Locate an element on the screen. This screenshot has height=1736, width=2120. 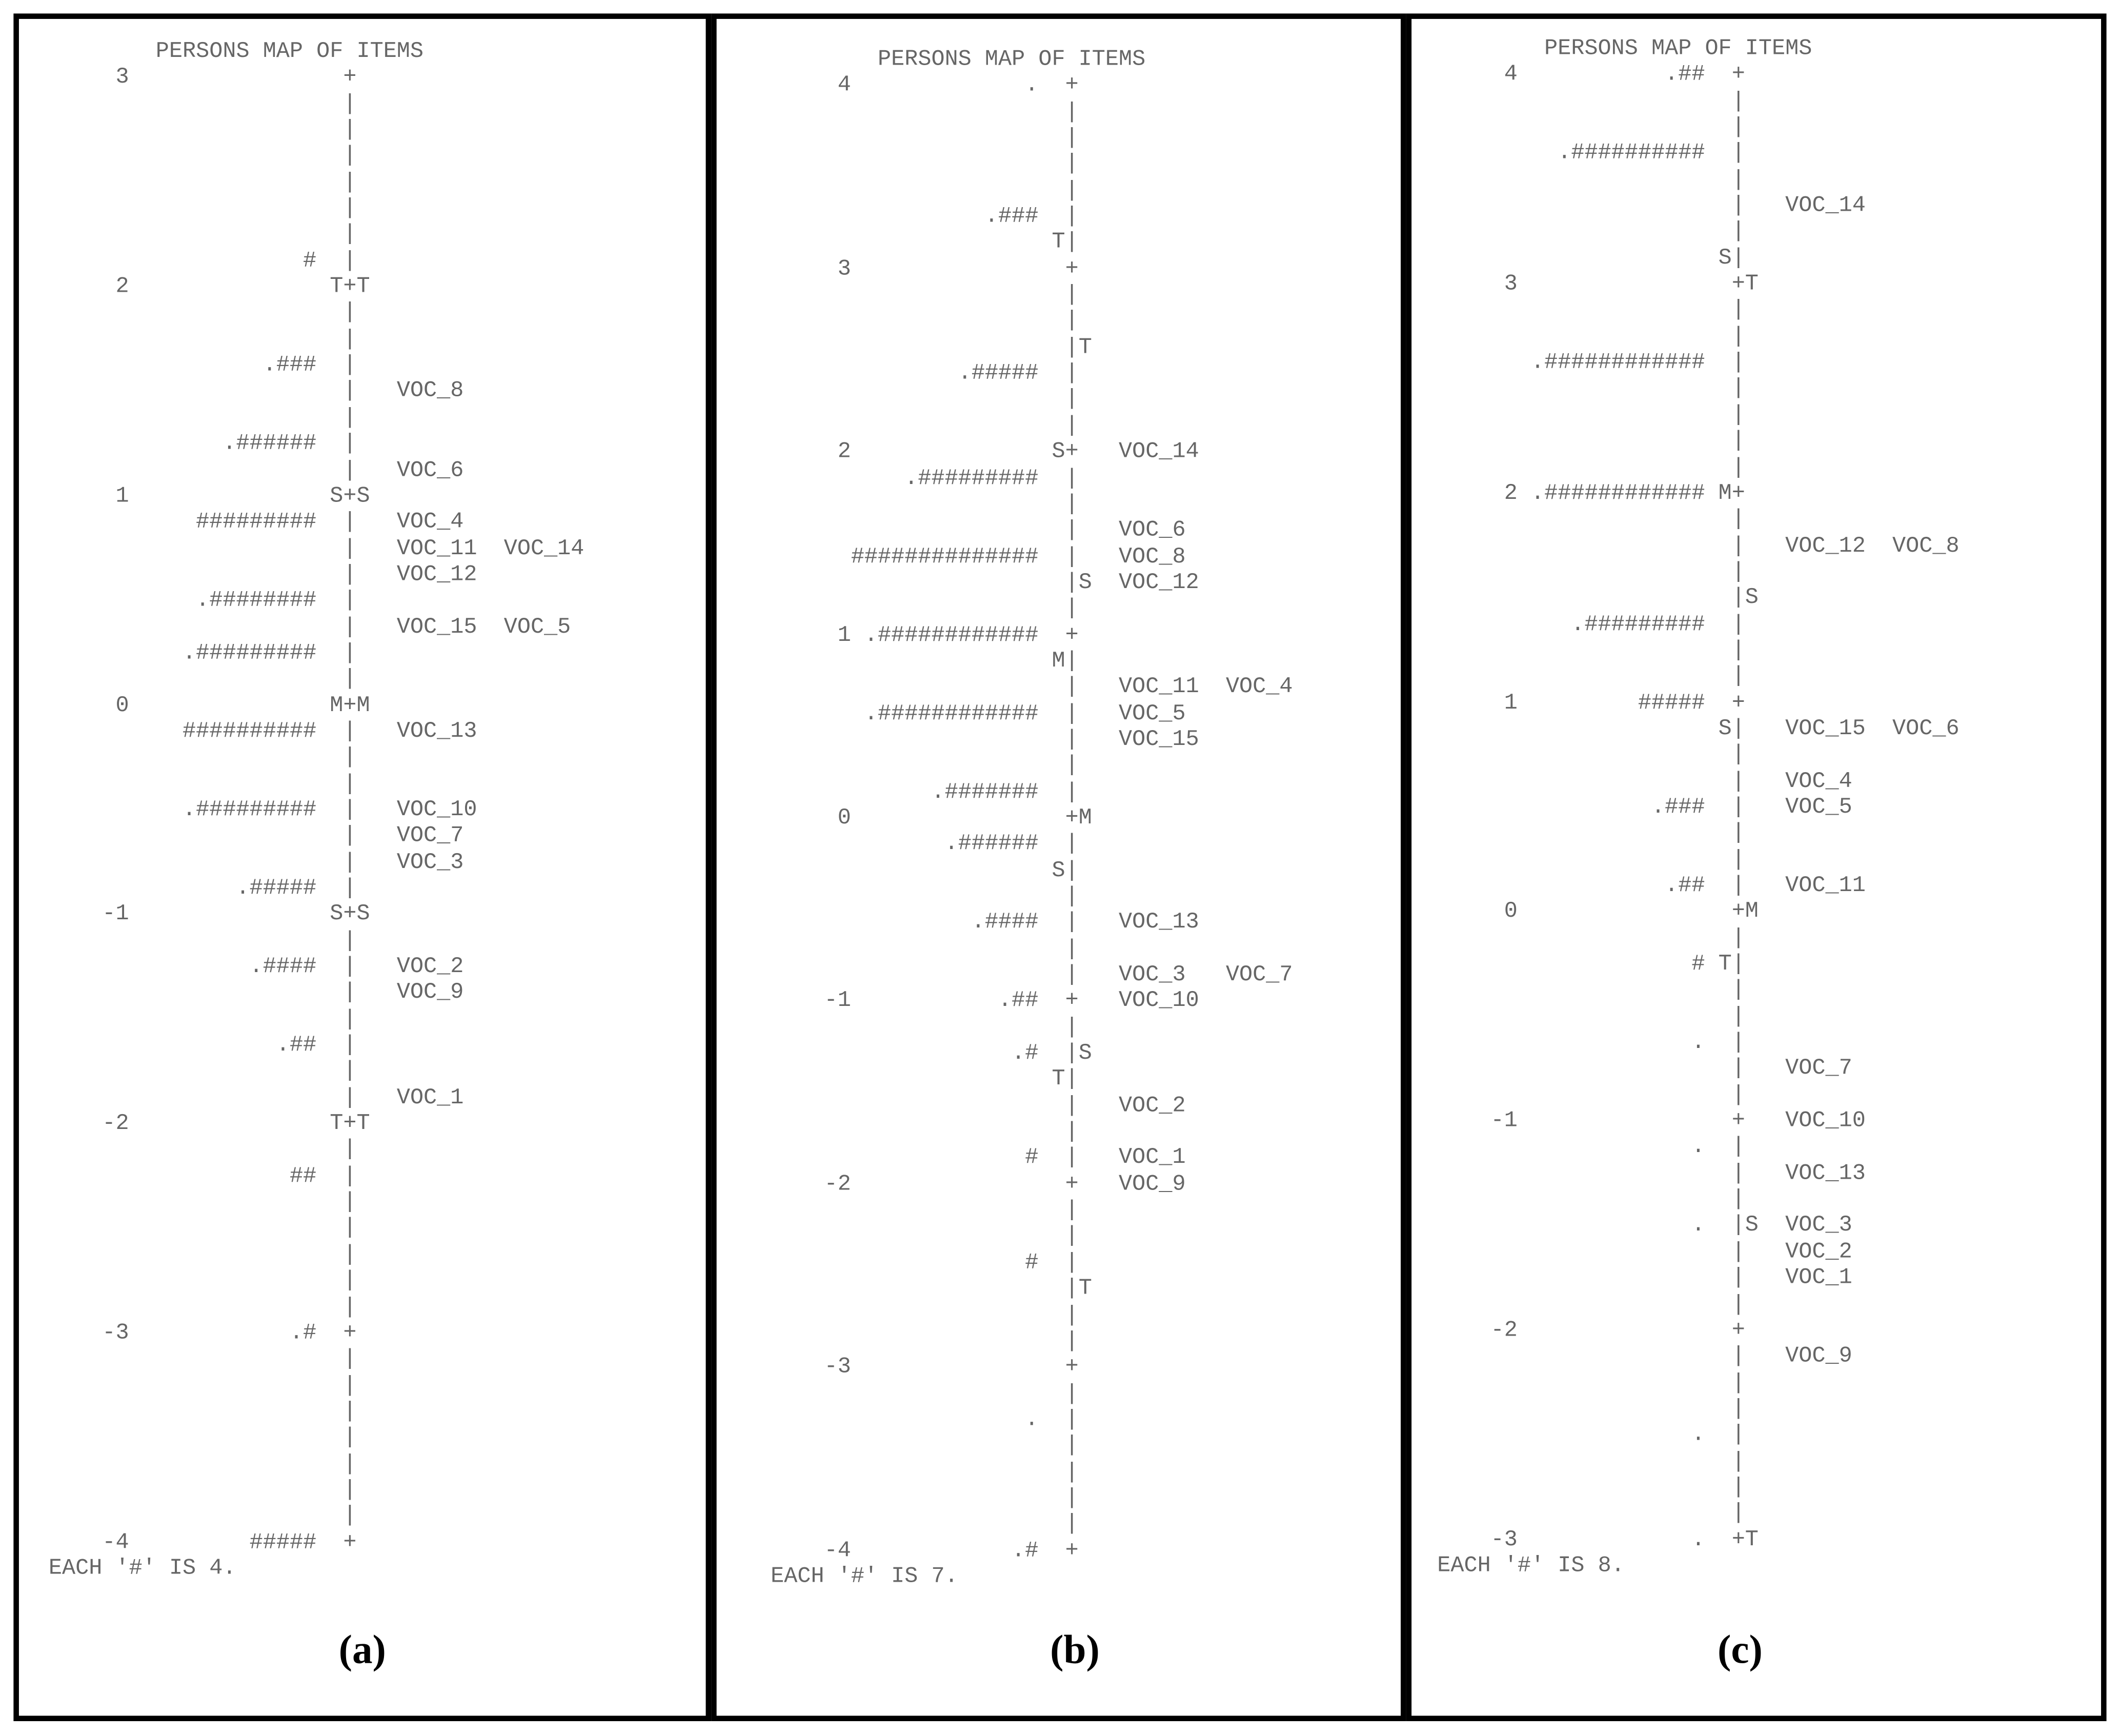
map-line: M| is located at coordinates (925, 661).